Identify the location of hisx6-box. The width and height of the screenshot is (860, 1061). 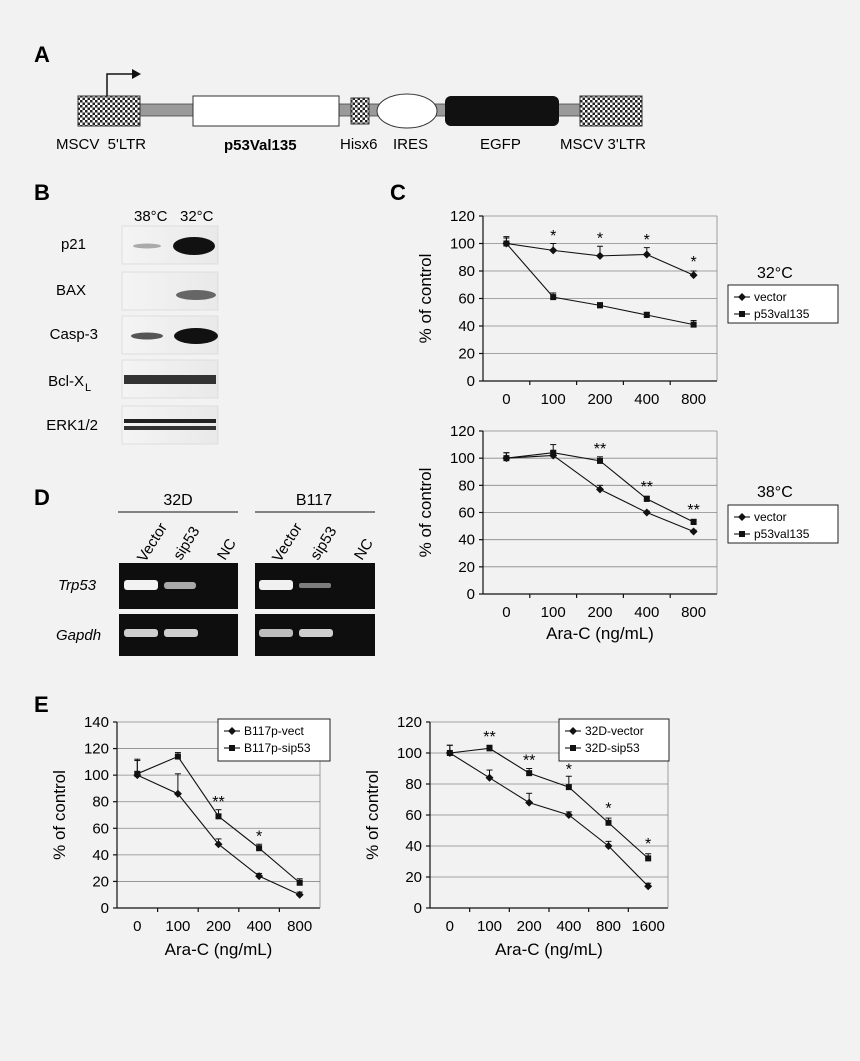
(360, 111).